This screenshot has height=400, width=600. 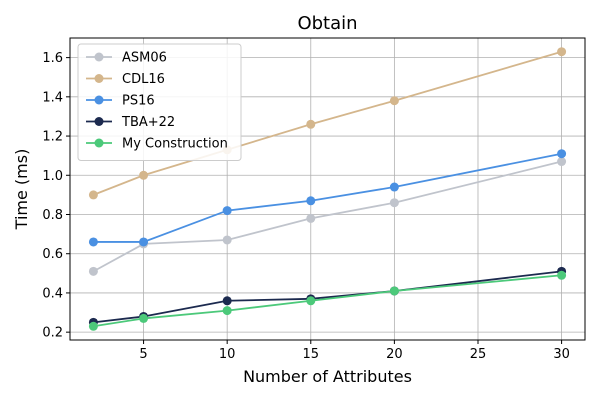 I want to click on x-axis-label: Number of Attributes, so click(x=327, y=376).